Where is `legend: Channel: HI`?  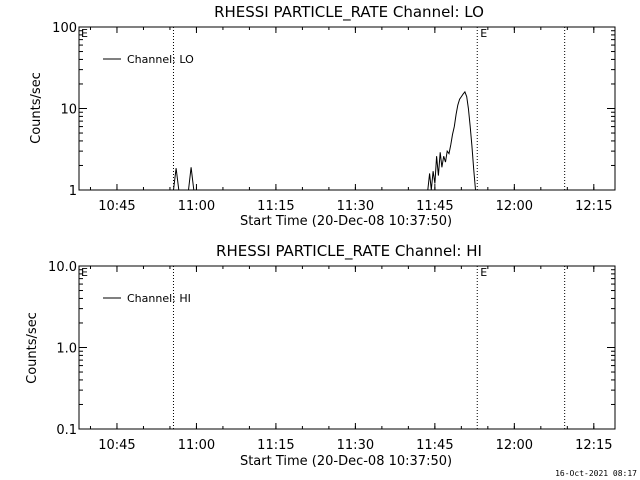
legend: Channel: HI is located at coordinates (147, 298).